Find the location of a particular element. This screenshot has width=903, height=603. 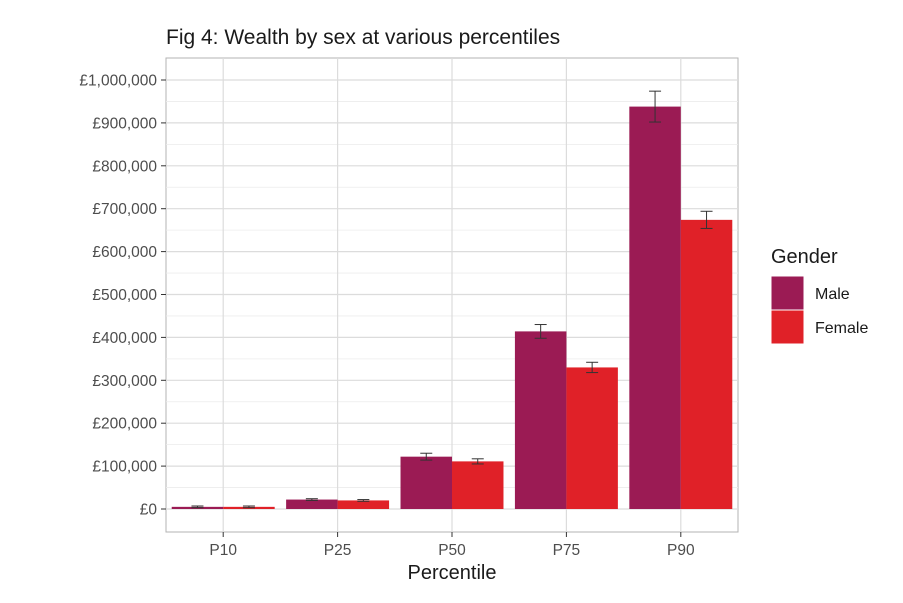

y-tick-label: £500,000 is located at coordinates (124, 295).